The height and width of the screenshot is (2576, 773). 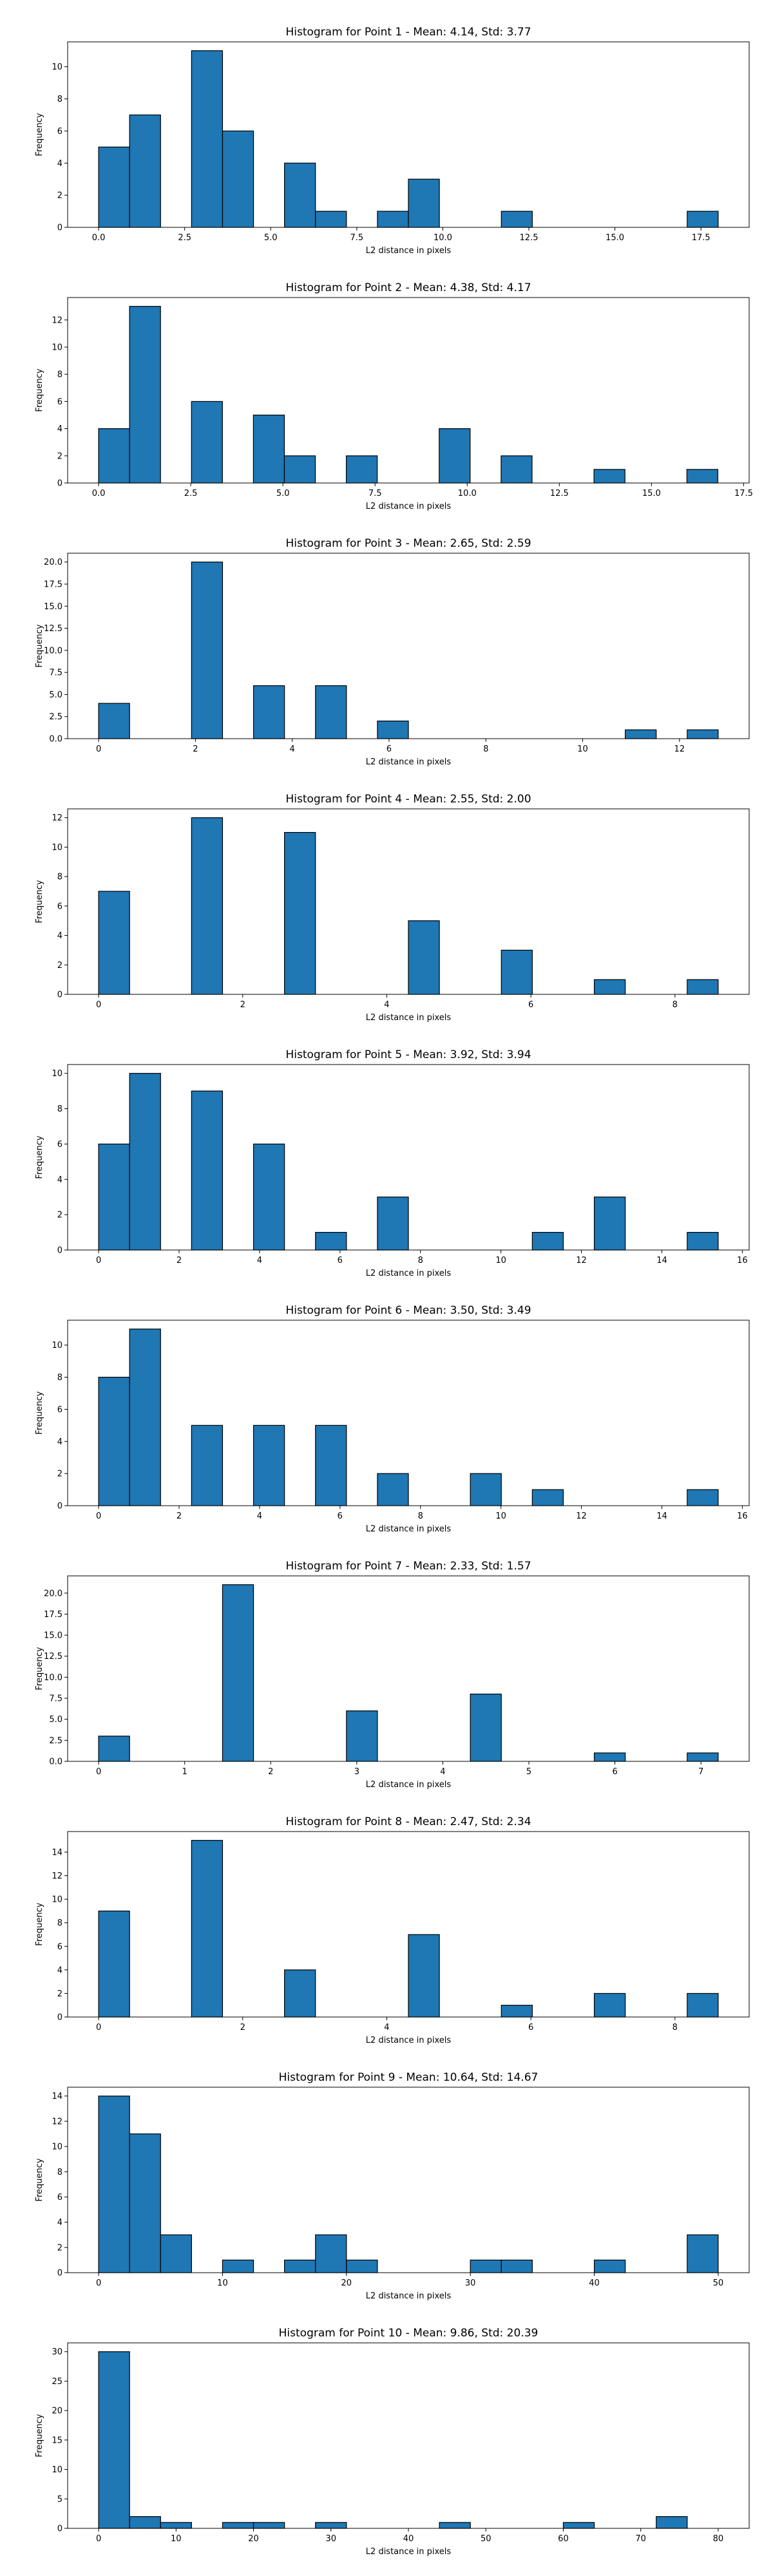 I want to click on x-tick-label: 15.0, so click(x=651, y=494).